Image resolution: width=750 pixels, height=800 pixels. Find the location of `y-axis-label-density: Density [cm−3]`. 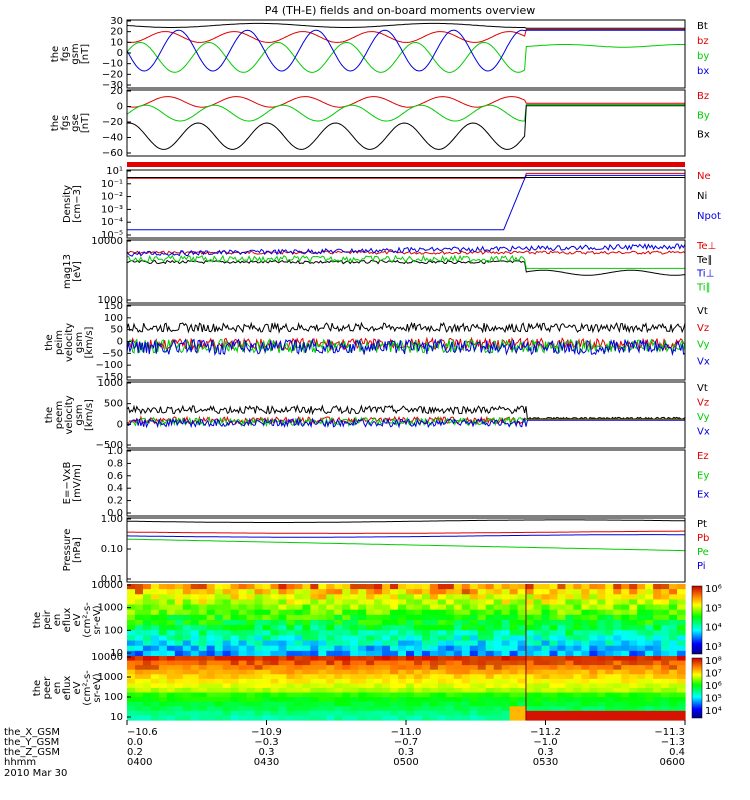

y-axis-label-density: Density [cm−3] is located at coordinates (72, 204).